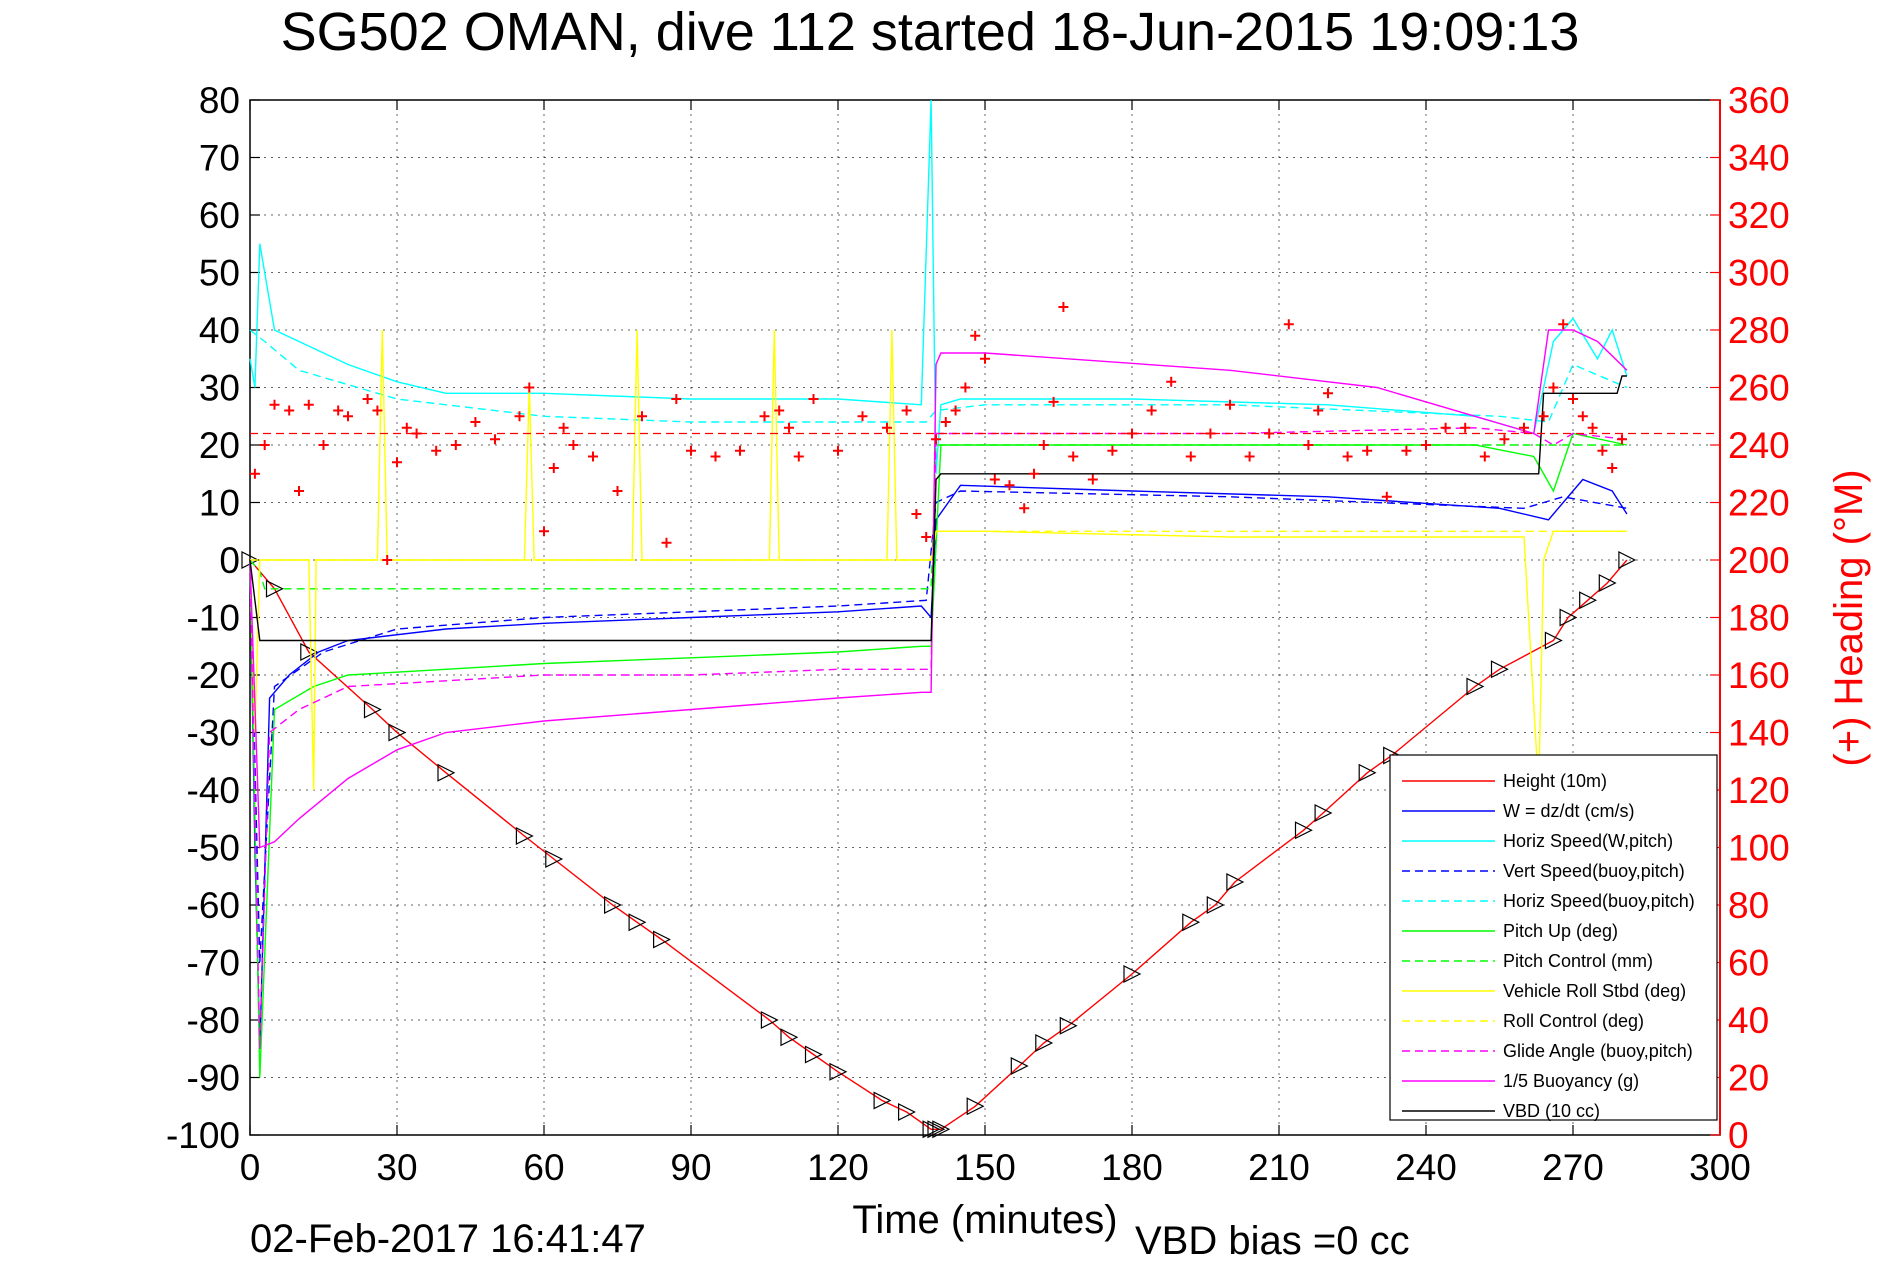  I want to click on legend-label-4: Horiz Speed(buoy,pitch), so click(1599, 901).